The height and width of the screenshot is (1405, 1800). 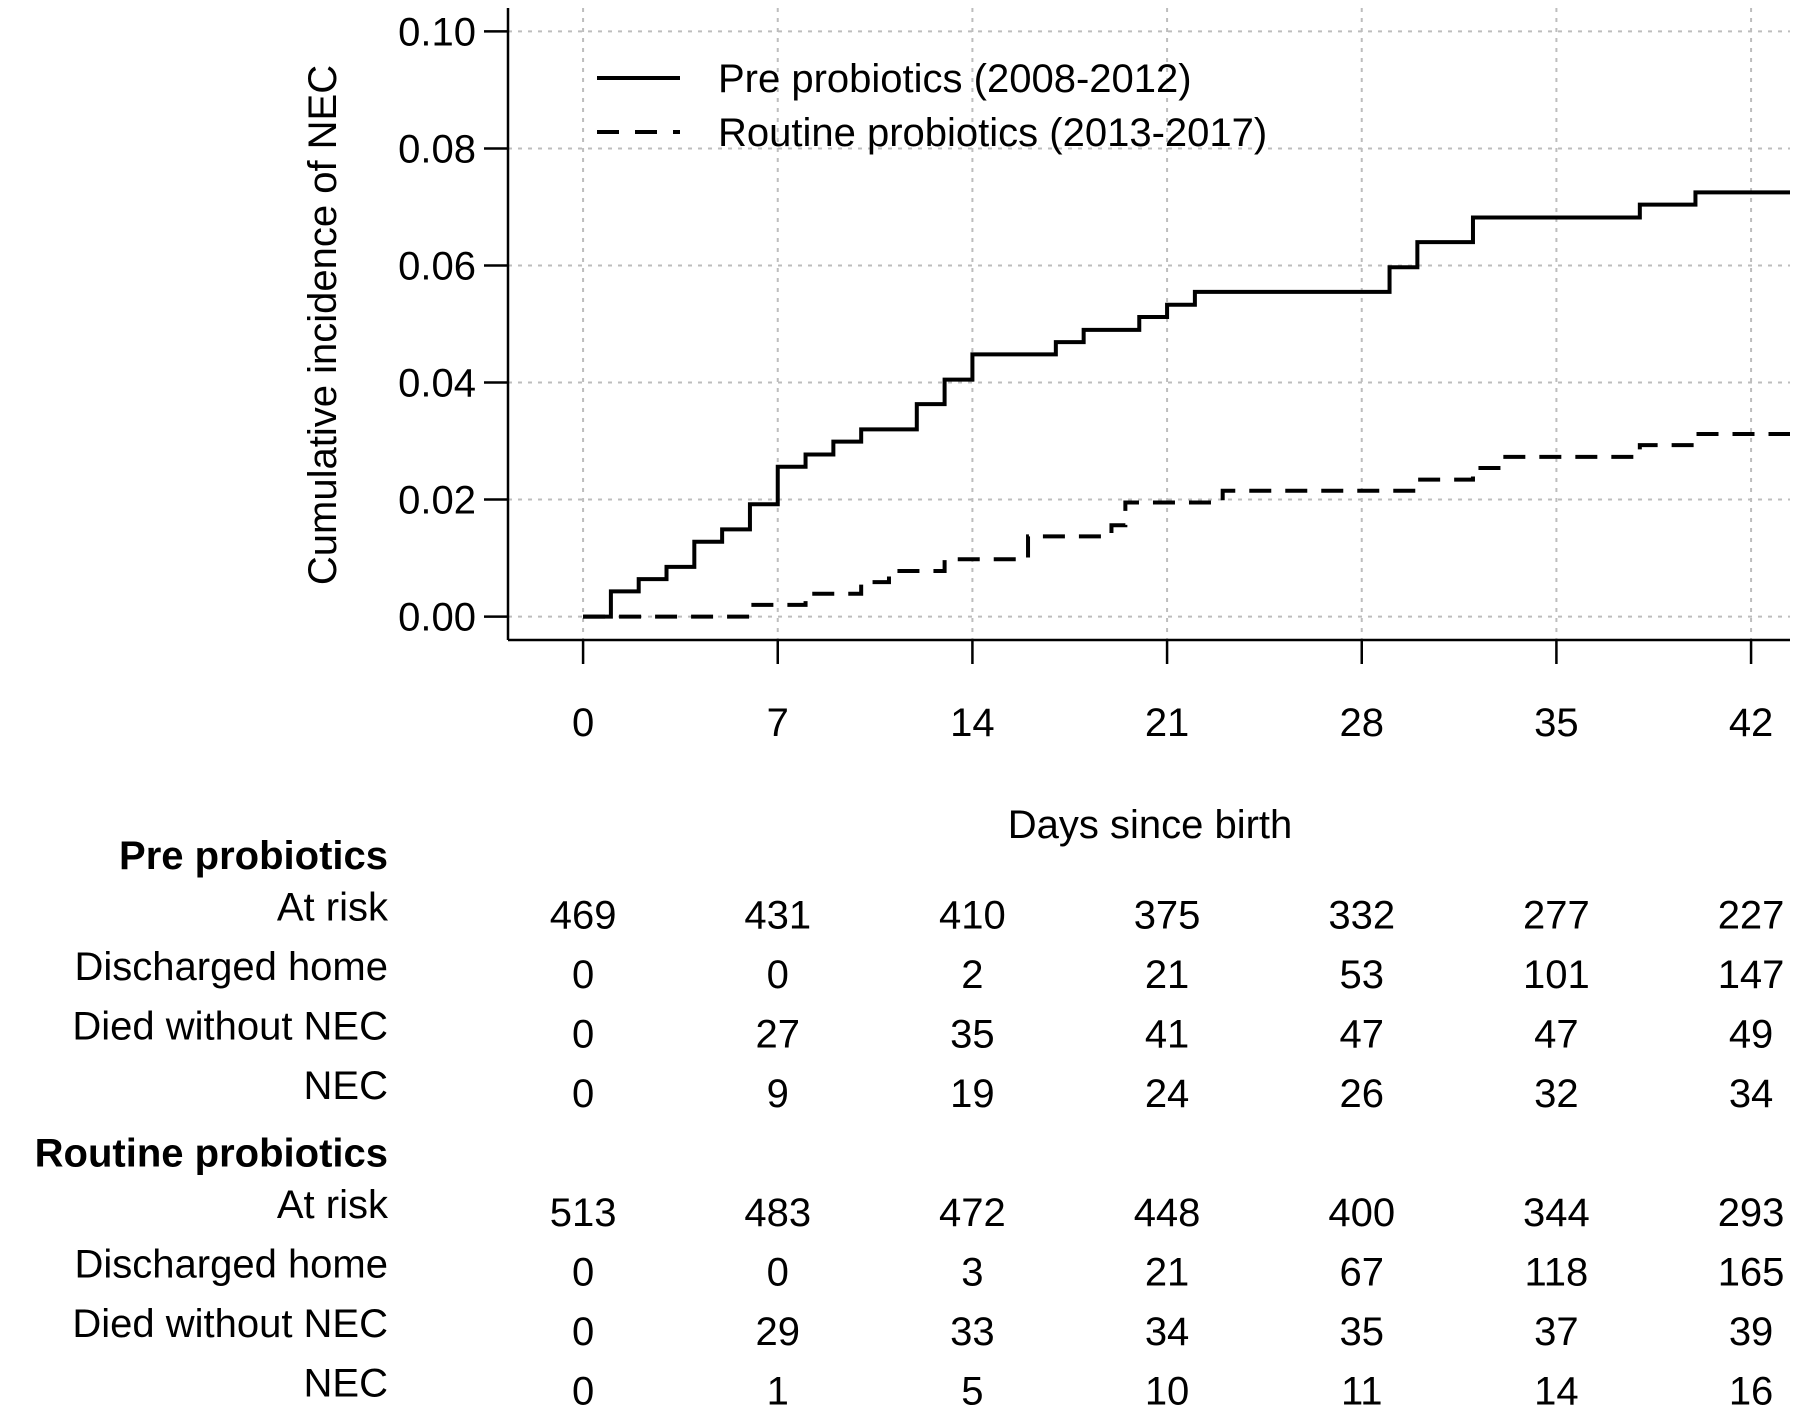 What do you see at coordinates (1556, 1213) in the screenshot?
I see `risk-cell-1-0-5: 344` at bounding box center [1556, 1213].